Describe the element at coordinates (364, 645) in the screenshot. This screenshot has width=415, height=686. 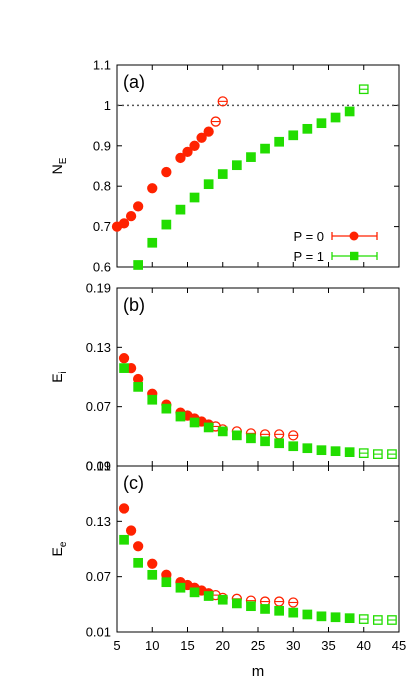
I see `x-tick-label: 40` at that location.